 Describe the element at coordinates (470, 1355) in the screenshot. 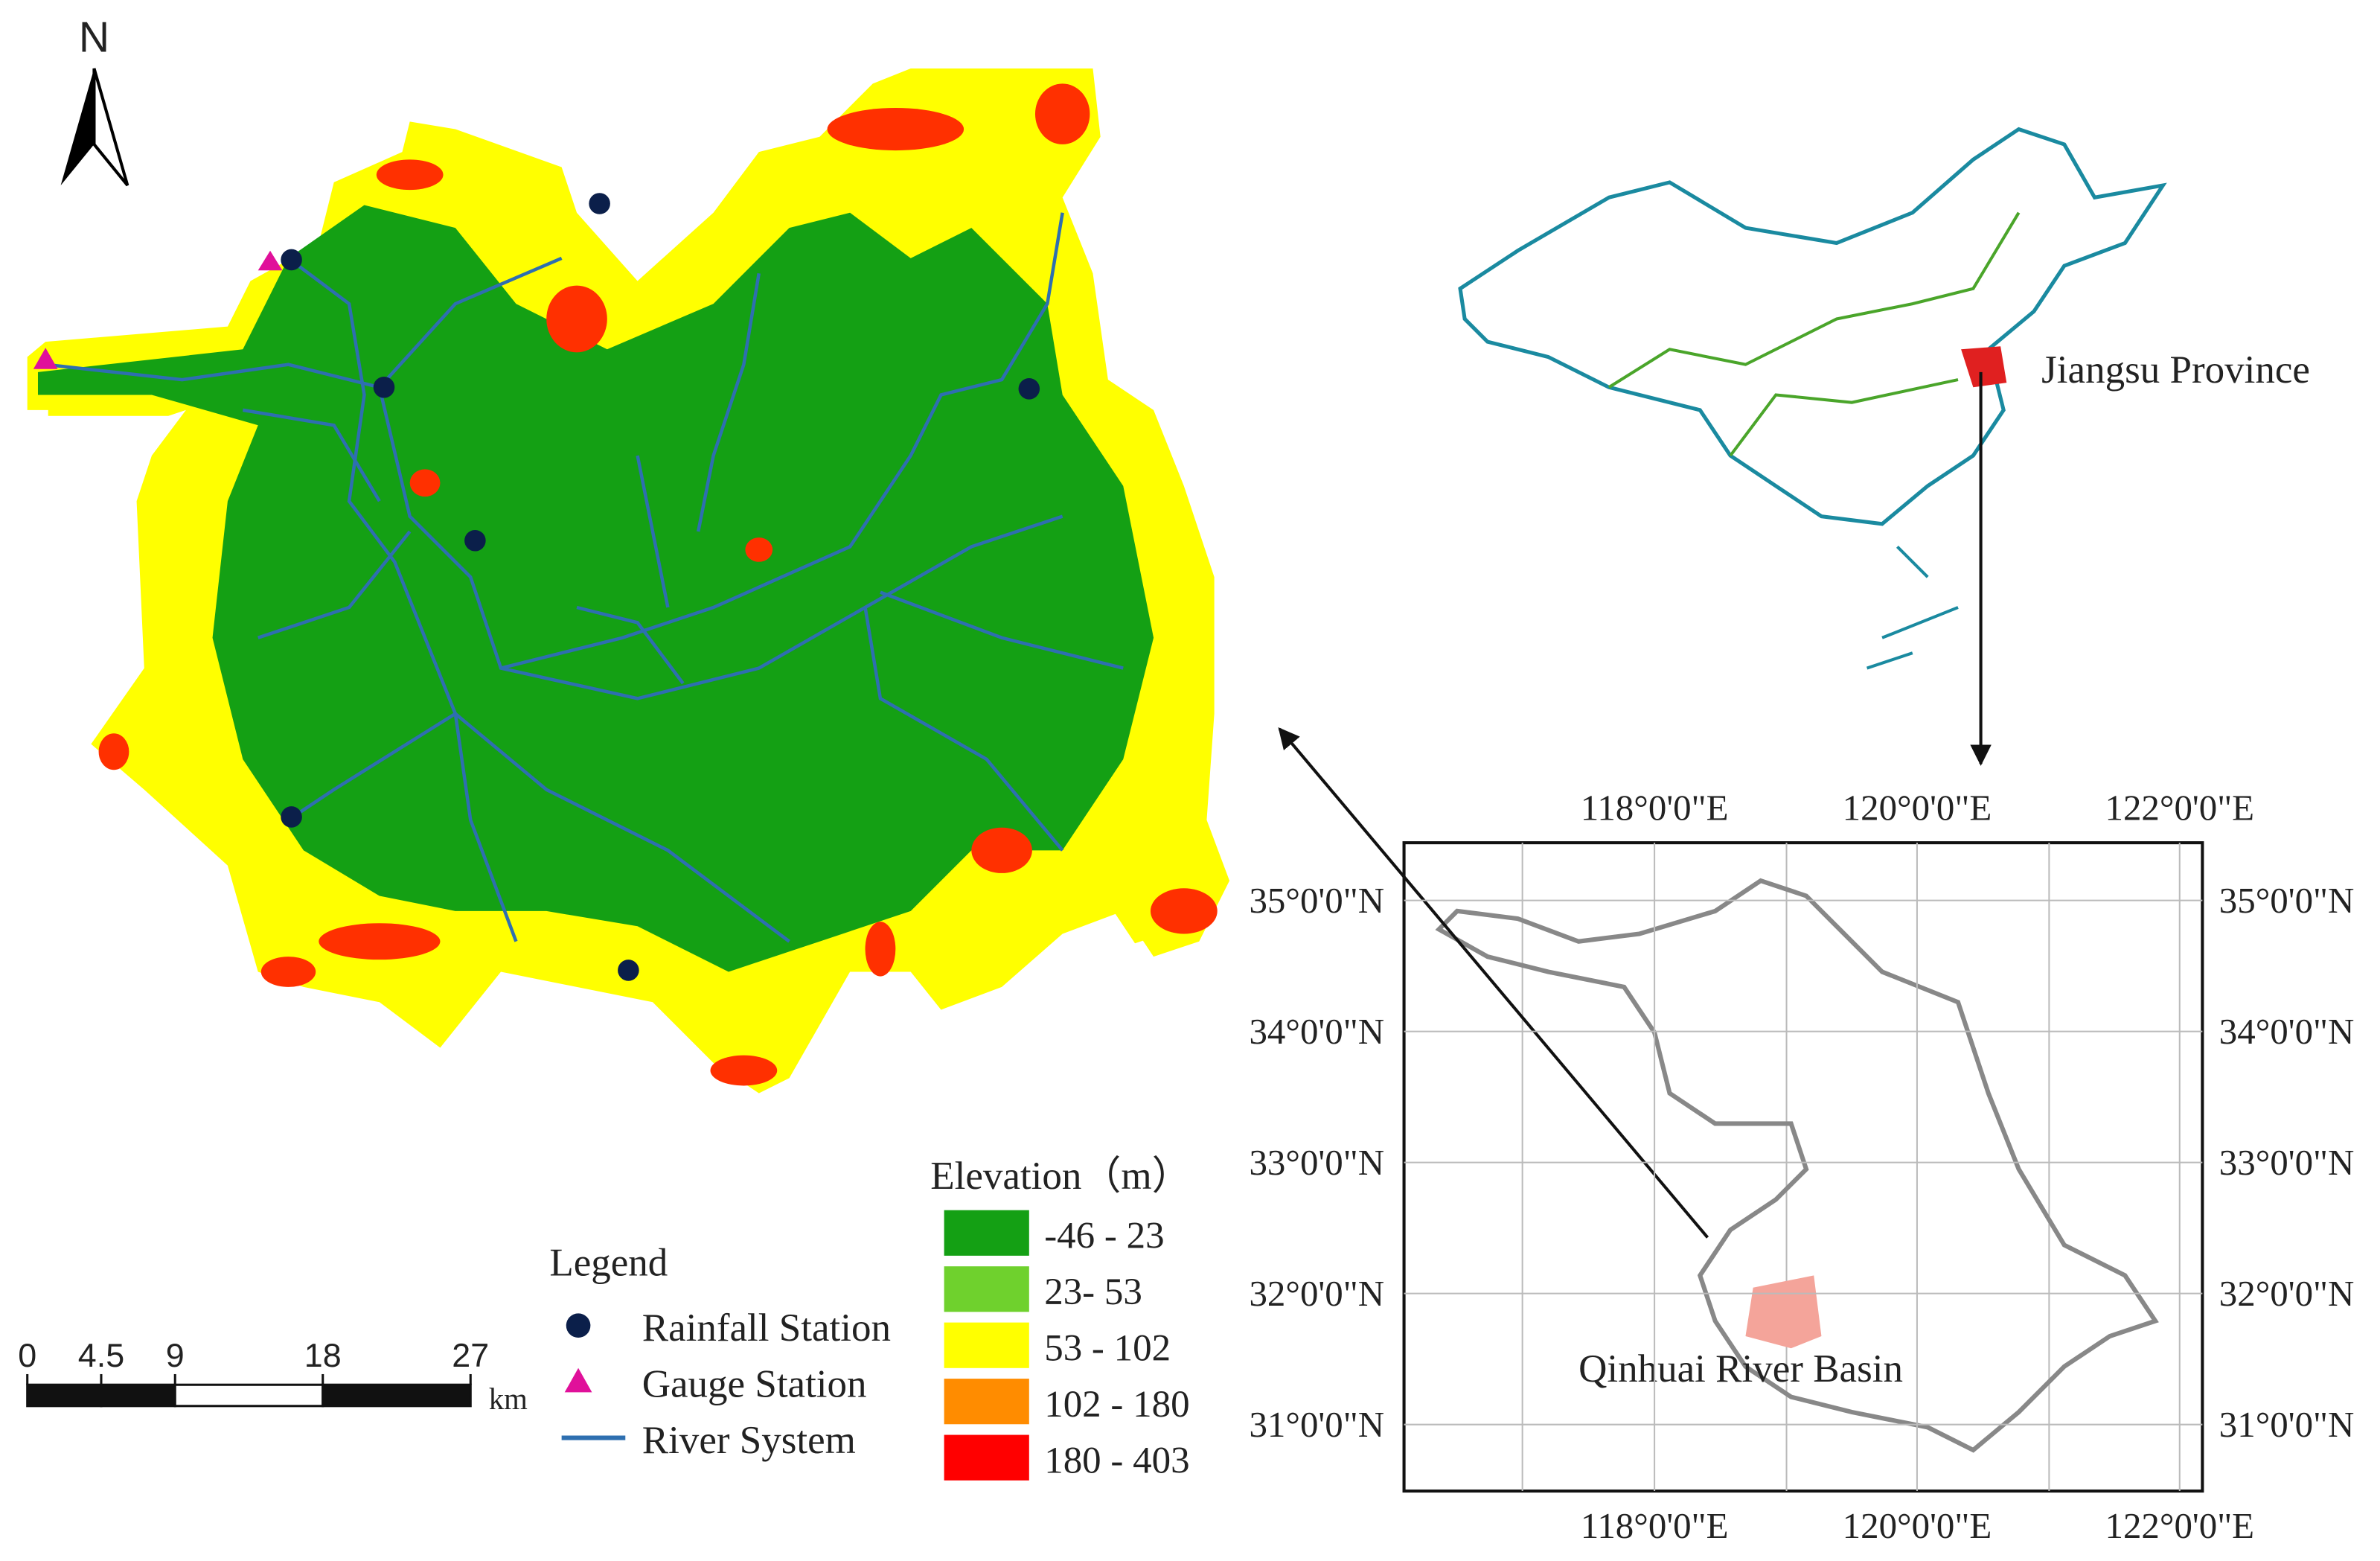

I see `scale-label: 27` at that location.